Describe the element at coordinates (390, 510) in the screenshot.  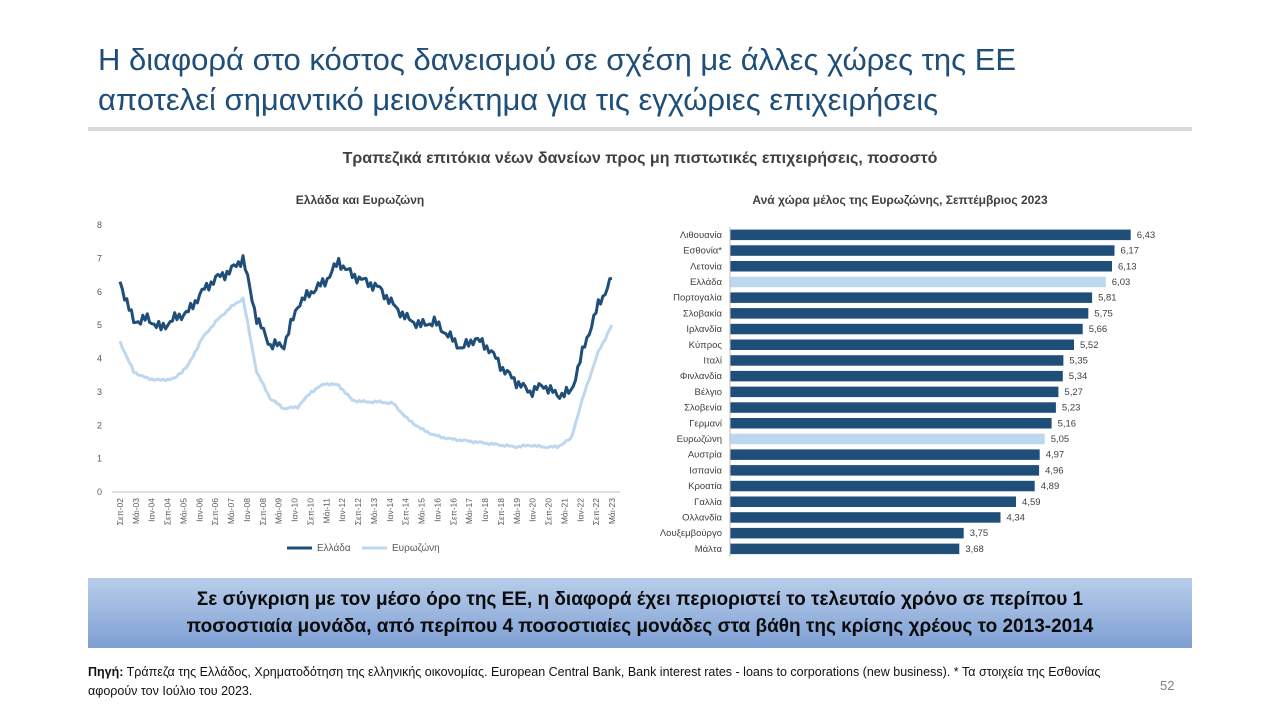
I see `x-tick-label: Ιαν-14` at that location.